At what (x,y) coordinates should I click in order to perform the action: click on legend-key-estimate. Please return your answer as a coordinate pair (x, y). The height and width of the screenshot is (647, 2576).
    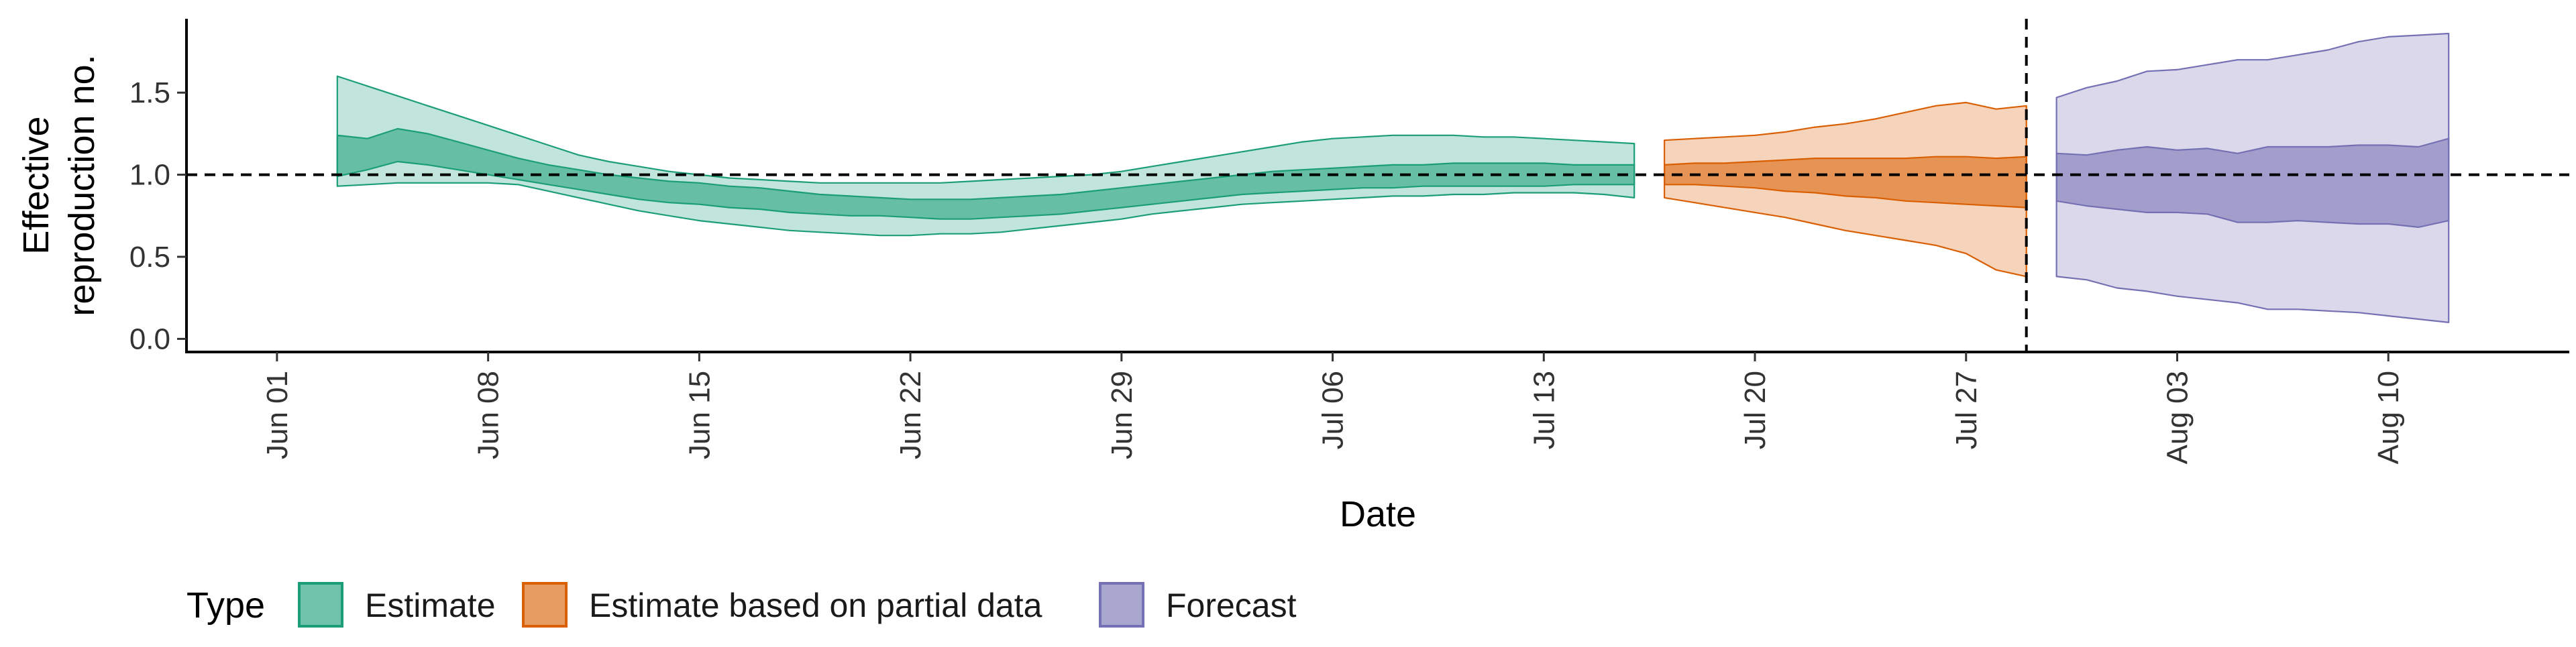
    Looking at the image, I should click on (320, 605).